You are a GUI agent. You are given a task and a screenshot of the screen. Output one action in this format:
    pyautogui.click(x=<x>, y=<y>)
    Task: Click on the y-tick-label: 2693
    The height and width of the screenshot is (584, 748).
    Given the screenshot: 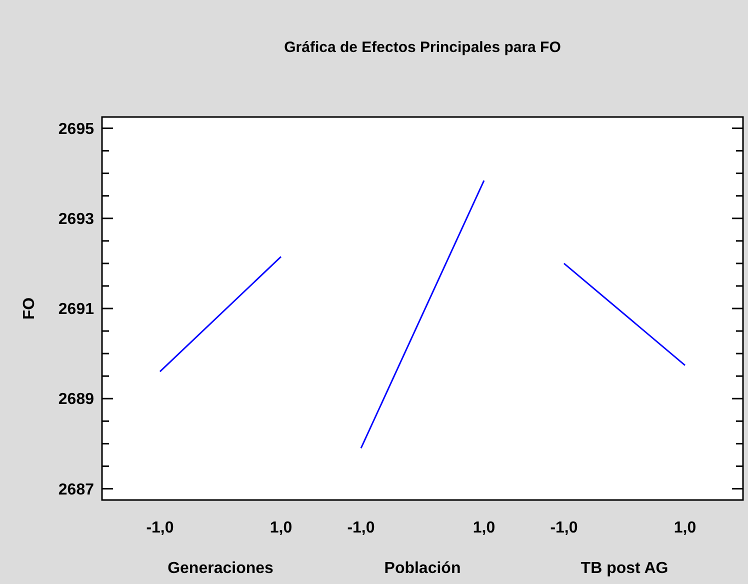 What is the action you would take?
    pyautogui.click(x=76, y=219)
    